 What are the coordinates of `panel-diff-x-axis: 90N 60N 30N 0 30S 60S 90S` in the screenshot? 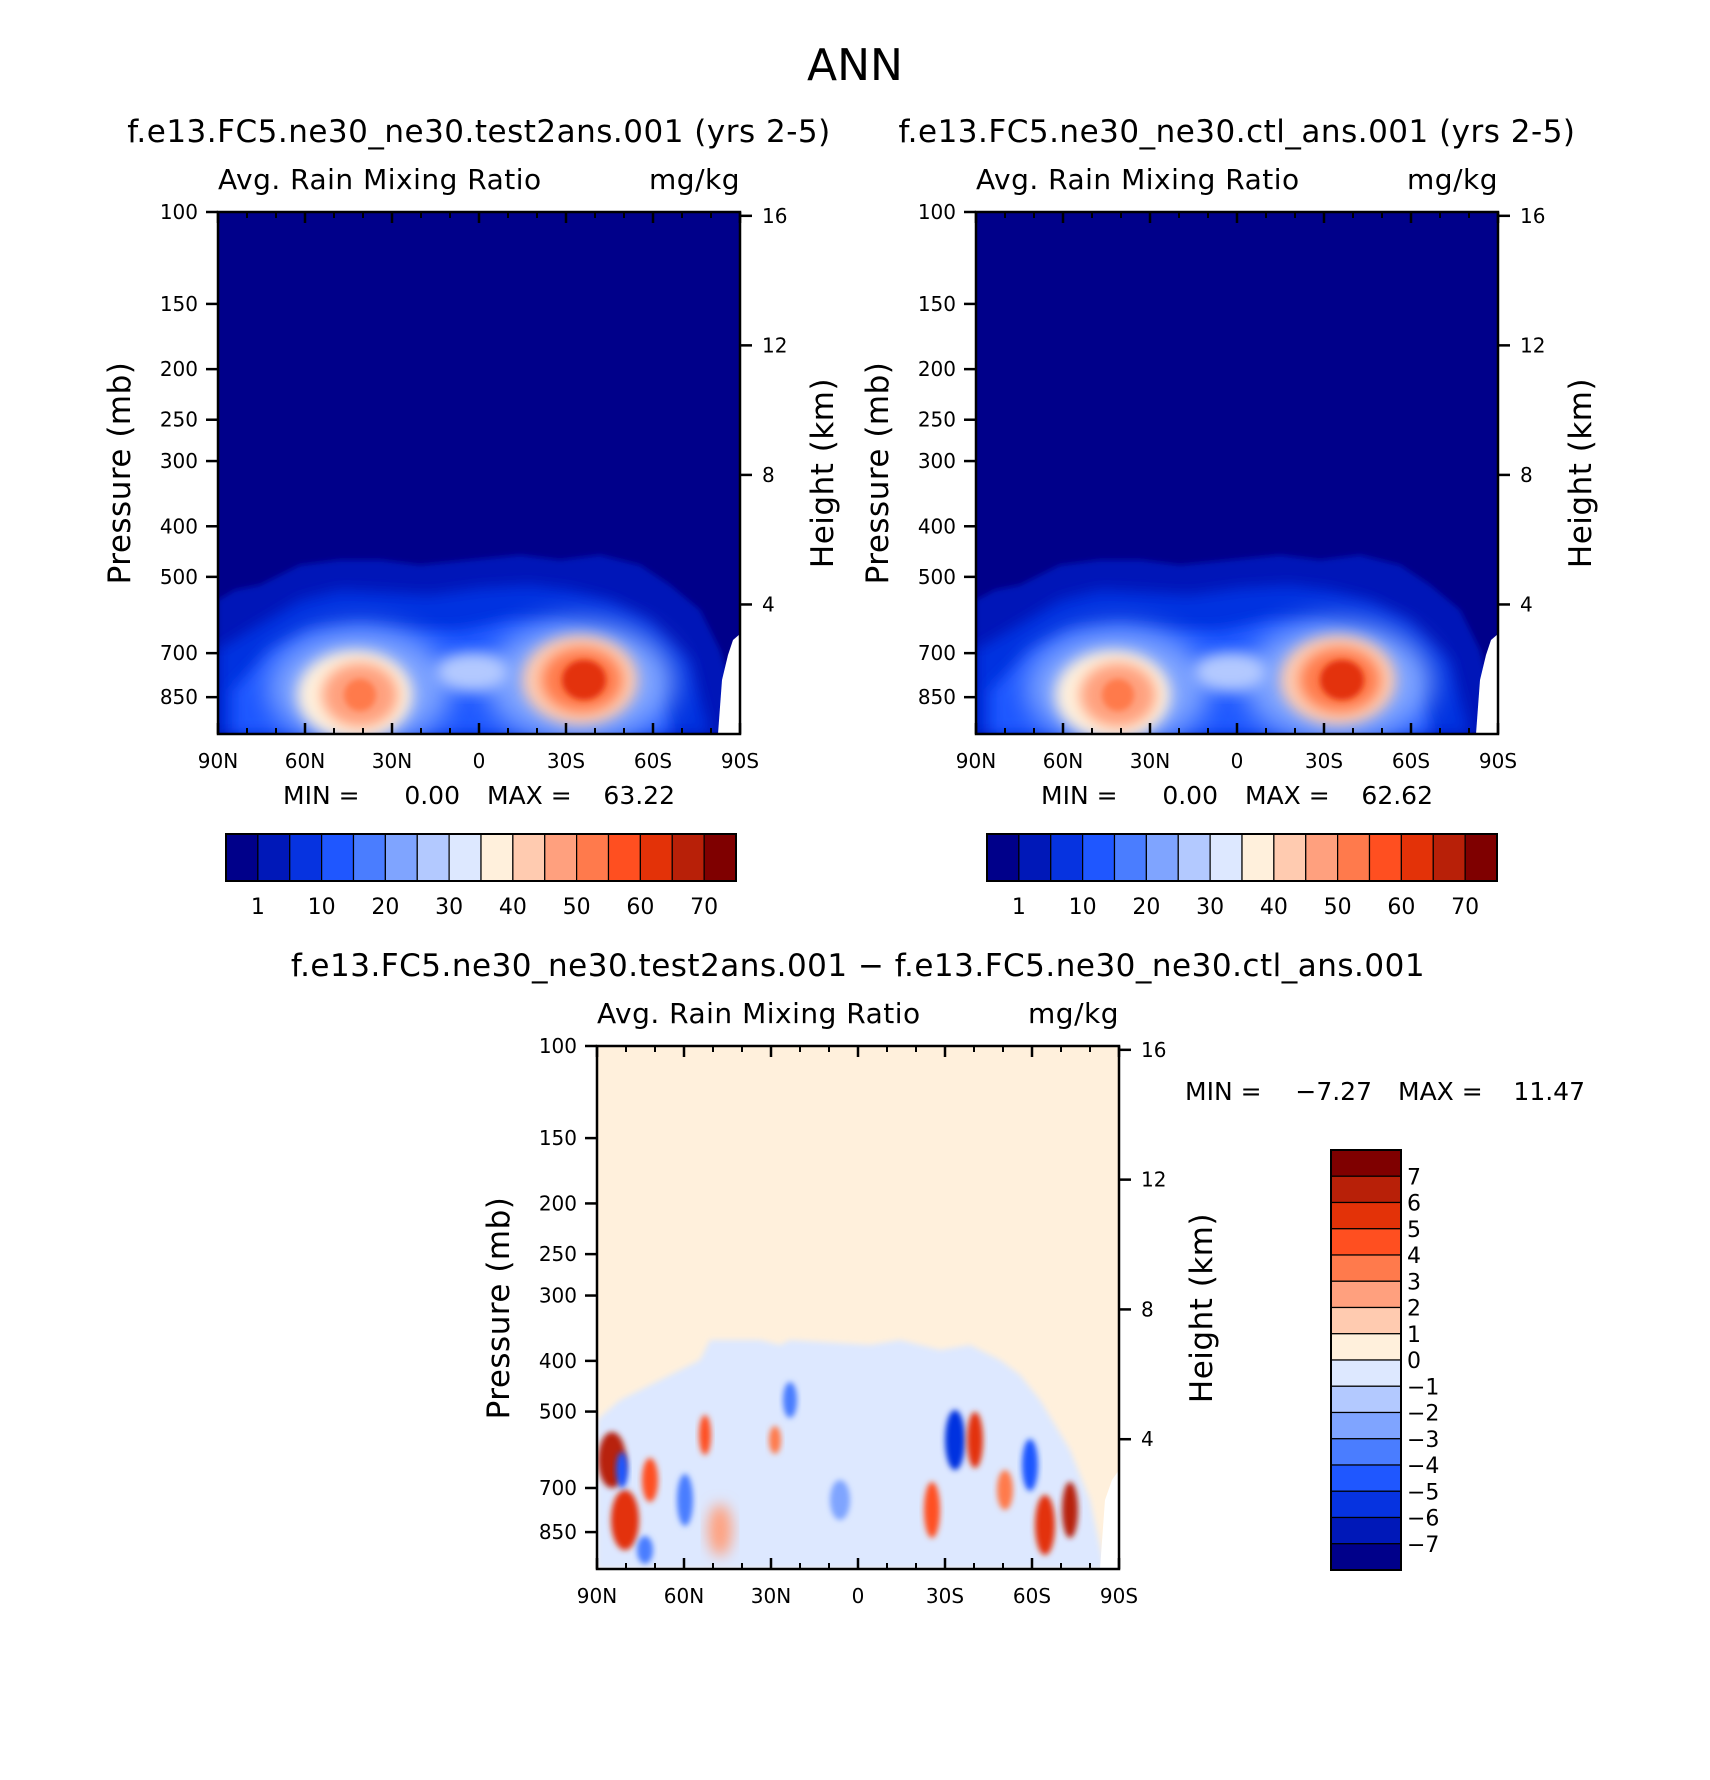 It's located at (857, 1327).